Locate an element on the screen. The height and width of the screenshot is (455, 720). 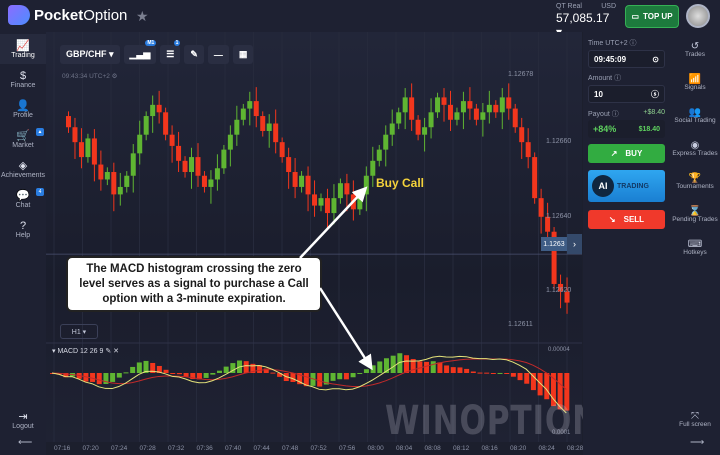
sidebar-item-market: 🛒 Market ▲ is located at coordinates (23, 139).